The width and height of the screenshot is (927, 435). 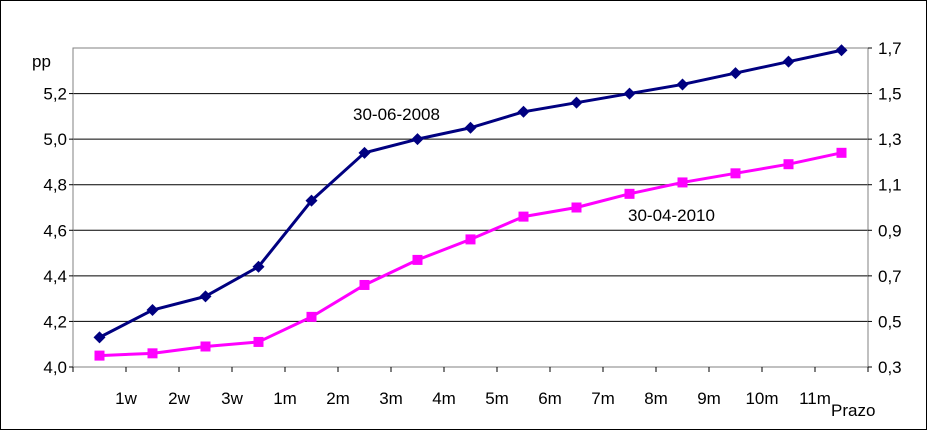 I want to click on x-tick-label: 6m, so click(x=550, y=398).